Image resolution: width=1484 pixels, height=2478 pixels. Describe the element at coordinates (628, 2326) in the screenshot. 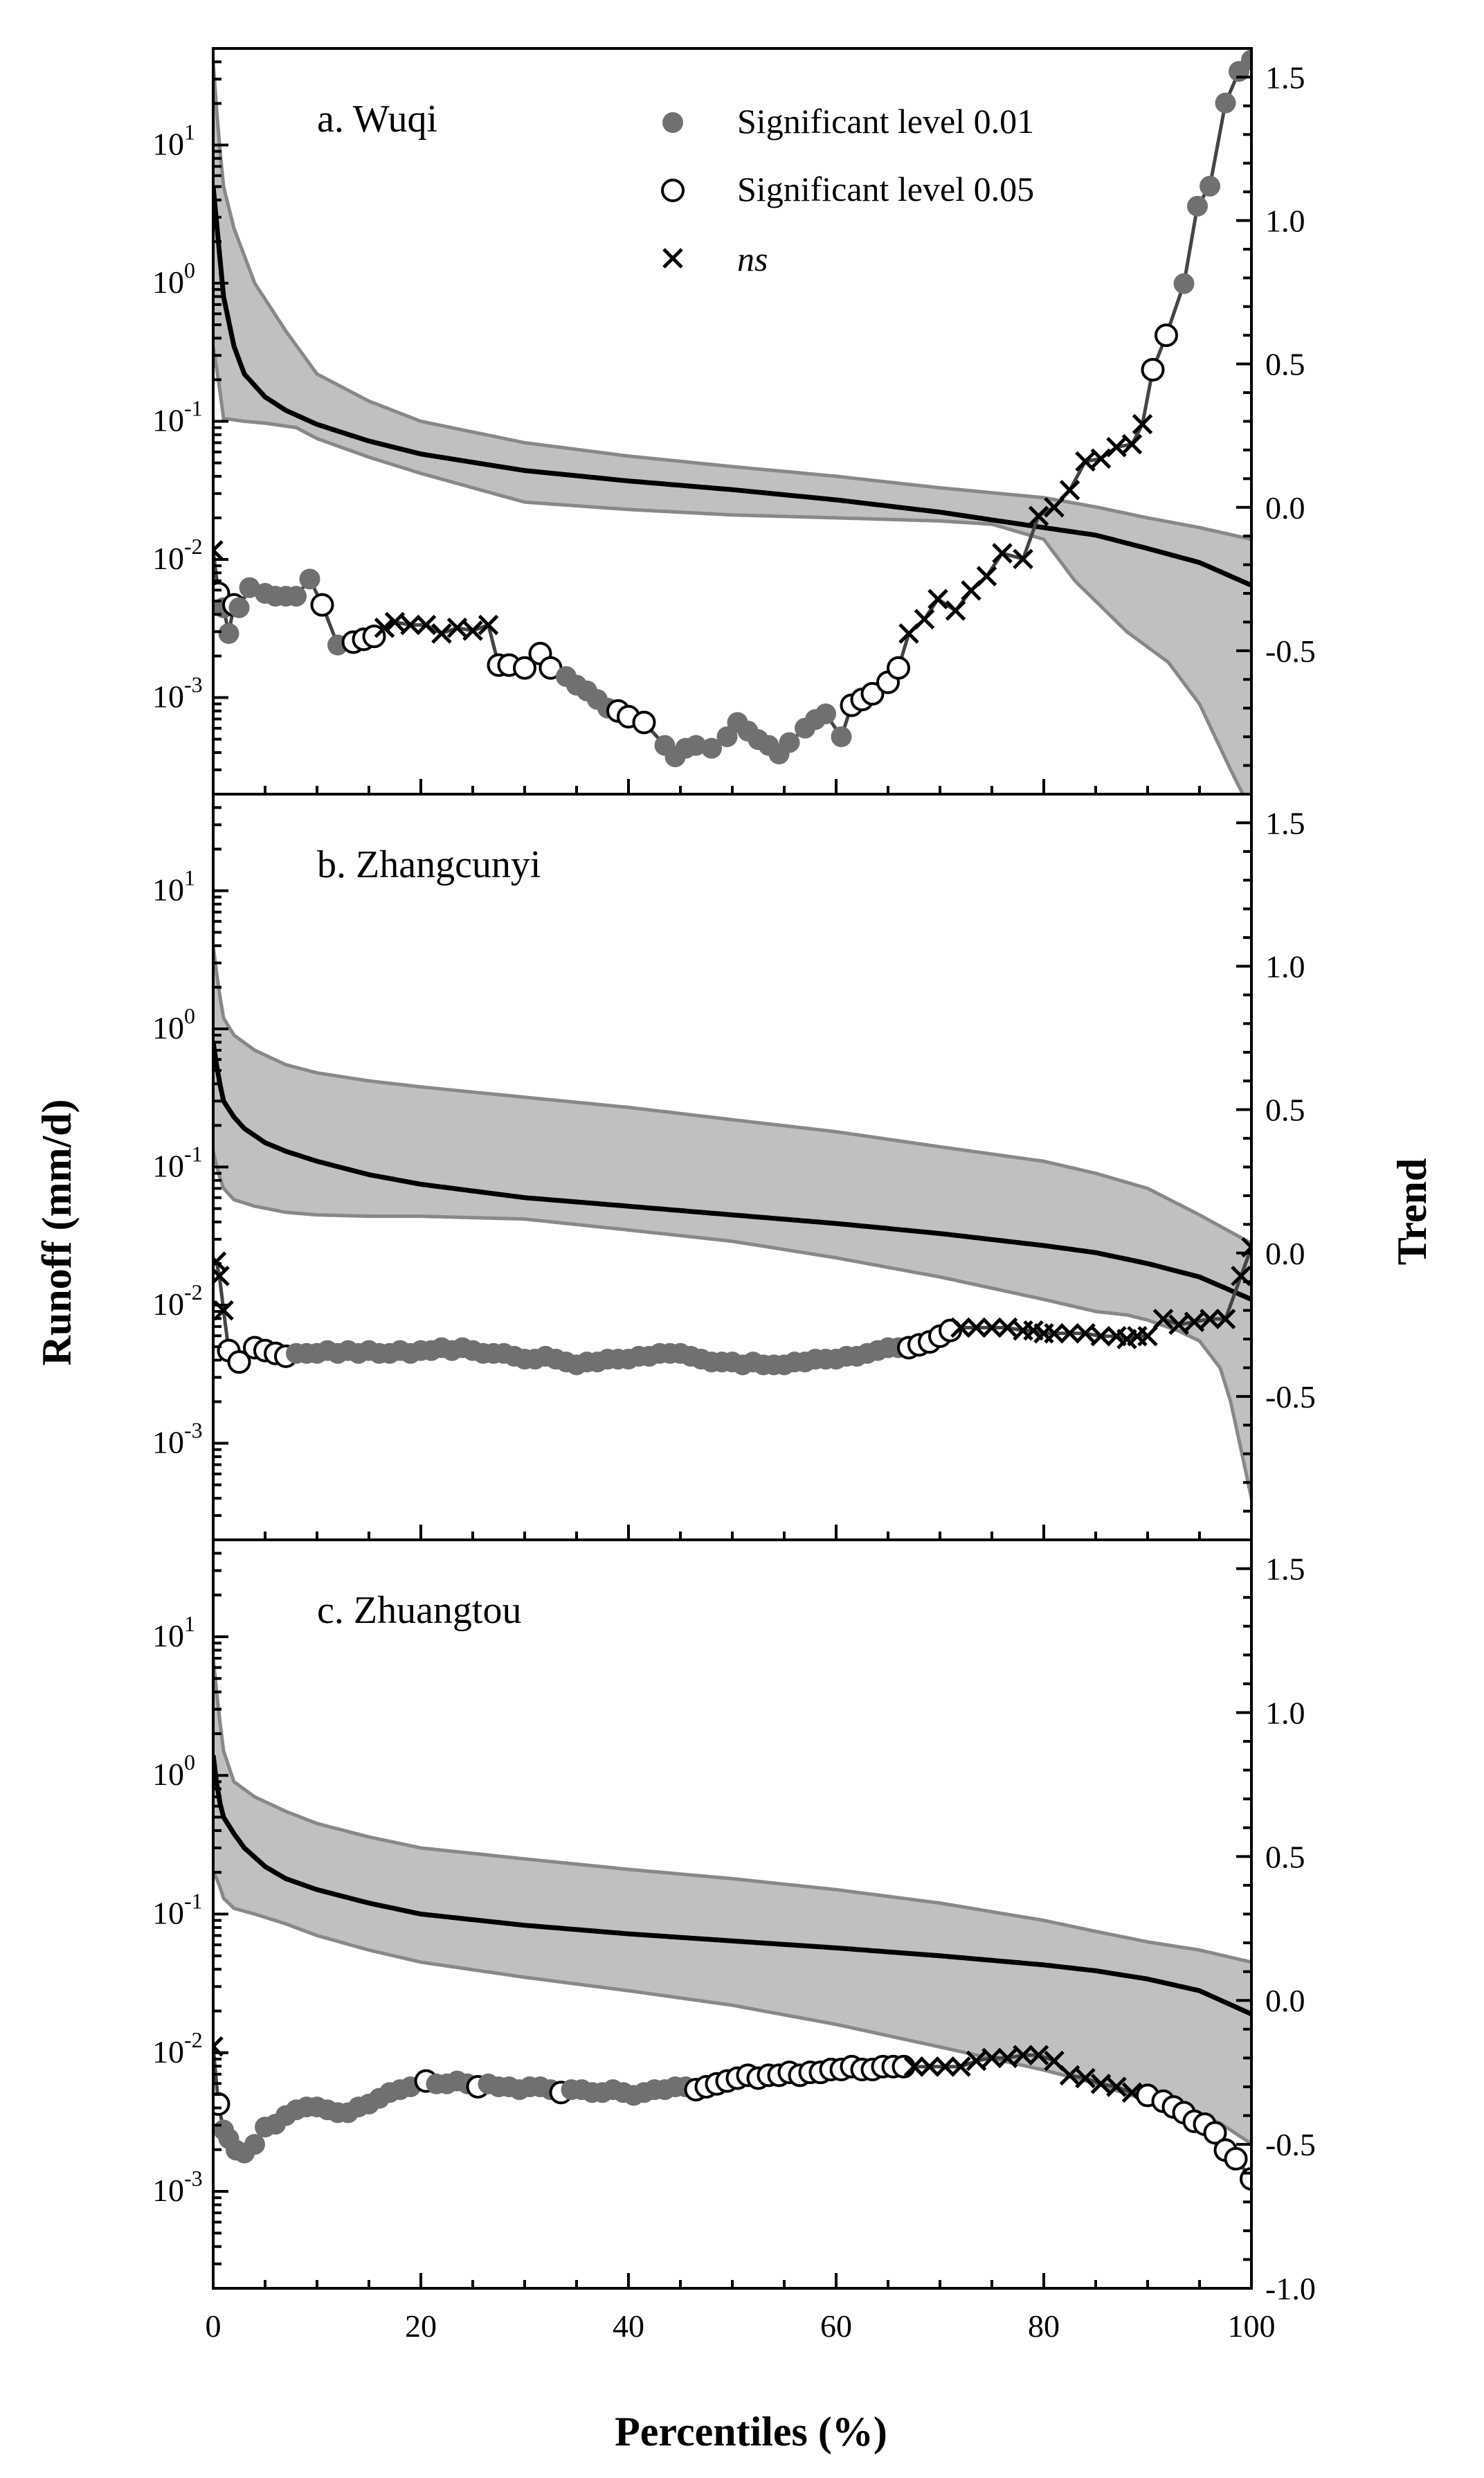

I see `x-tick-label: 40` at that location.